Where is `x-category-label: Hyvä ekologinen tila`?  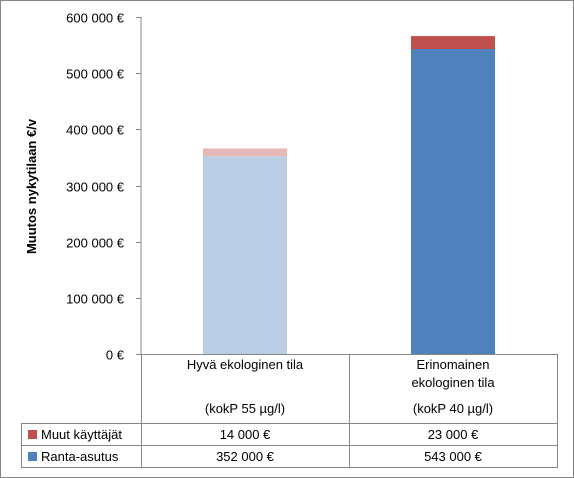 x-category-label: Hyvä ekologinen tila is located at coordinates (245, 364).